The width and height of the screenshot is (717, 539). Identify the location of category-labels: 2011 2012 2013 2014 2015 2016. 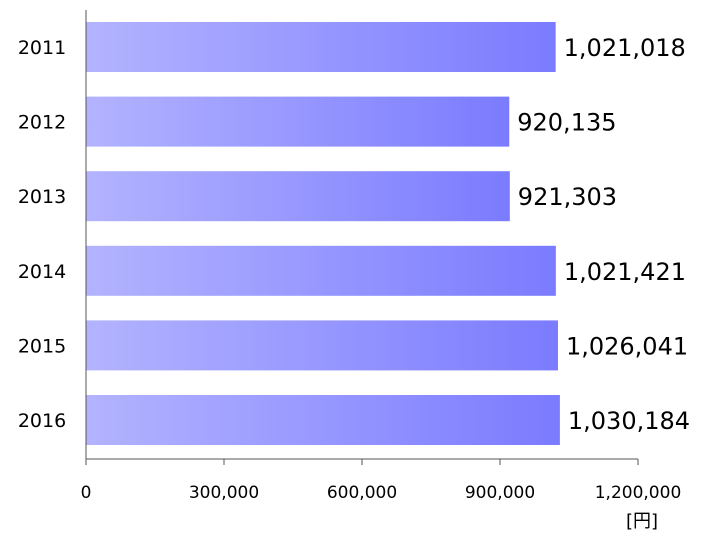
(42, 234).